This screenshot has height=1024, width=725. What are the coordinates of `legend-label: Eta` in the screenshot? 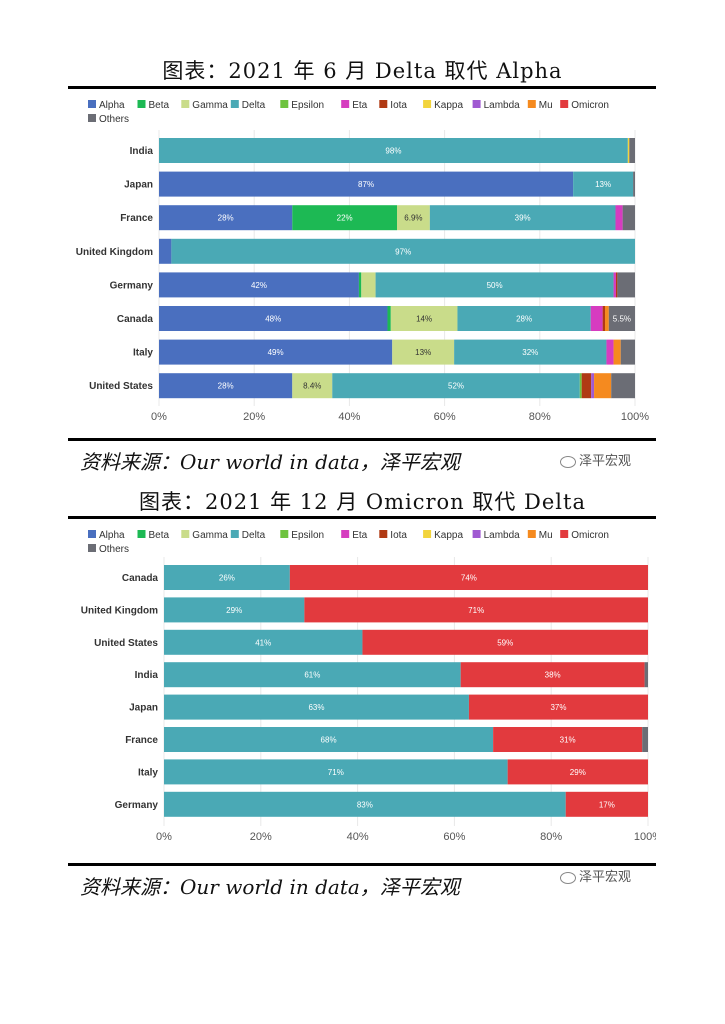 It's located at (359, 105).